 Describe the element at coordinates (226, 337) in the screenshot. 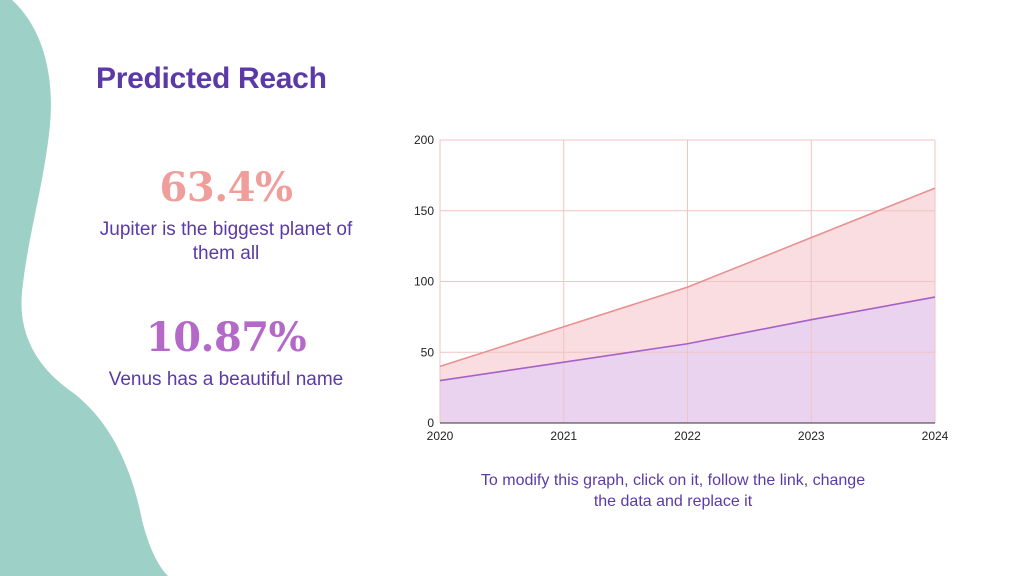

I see `stat-value: 10.87%` at that location.